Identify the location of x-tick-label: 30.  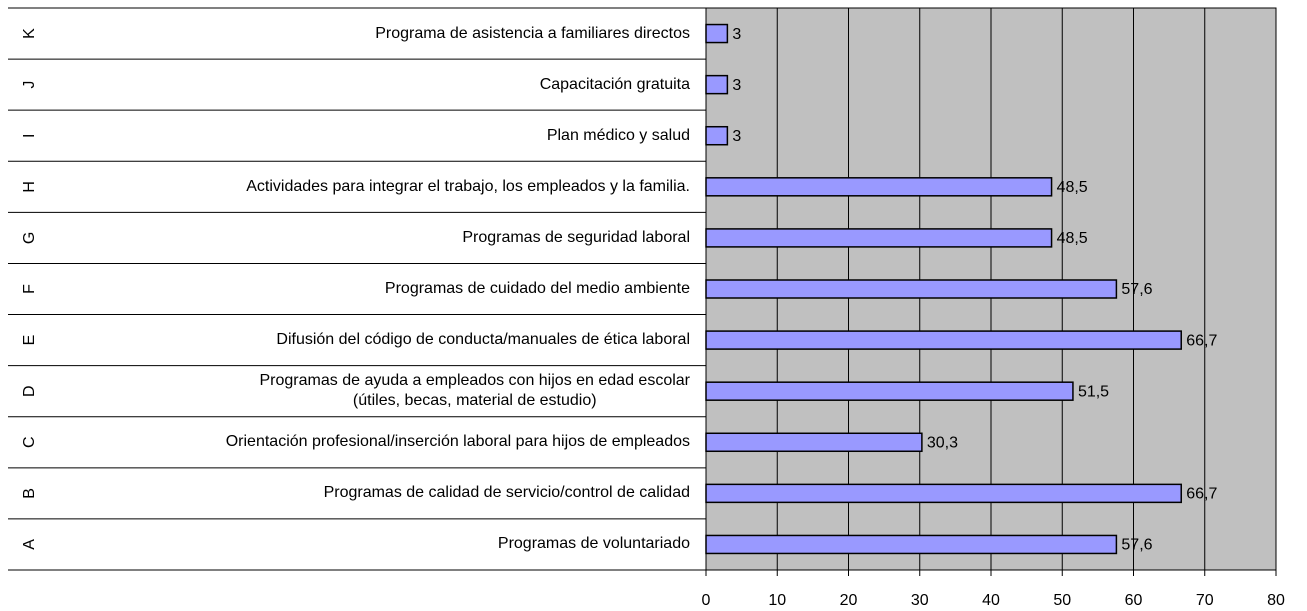
(920, 600).